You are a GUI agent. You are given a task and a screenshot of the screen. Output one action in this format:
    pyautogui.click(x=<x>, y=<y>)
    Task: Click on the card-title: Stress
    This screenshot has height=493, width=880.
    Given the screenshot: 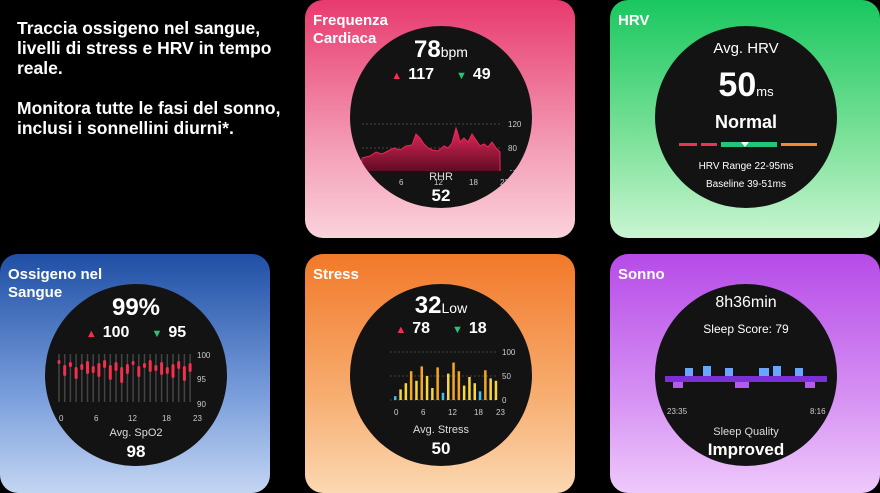 What is the action you would take?
    pyautogui.click(x=336, y=274)
    